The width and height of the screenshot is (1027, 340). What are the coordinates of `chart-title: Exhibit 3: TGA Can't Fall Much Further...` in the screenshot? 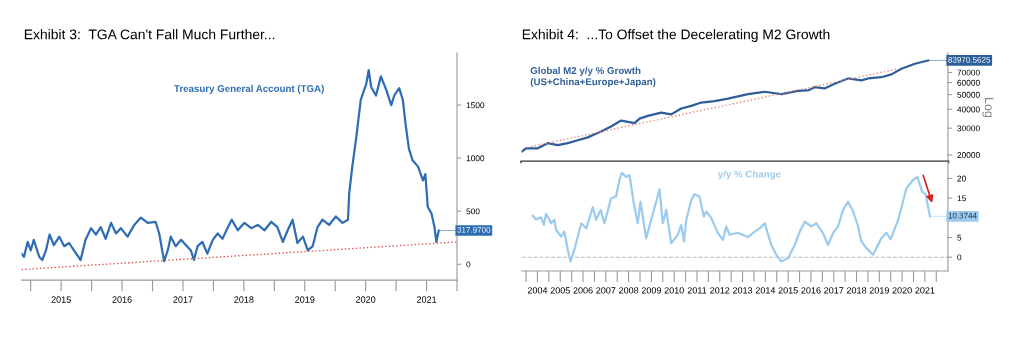 It's located at (149, 34).